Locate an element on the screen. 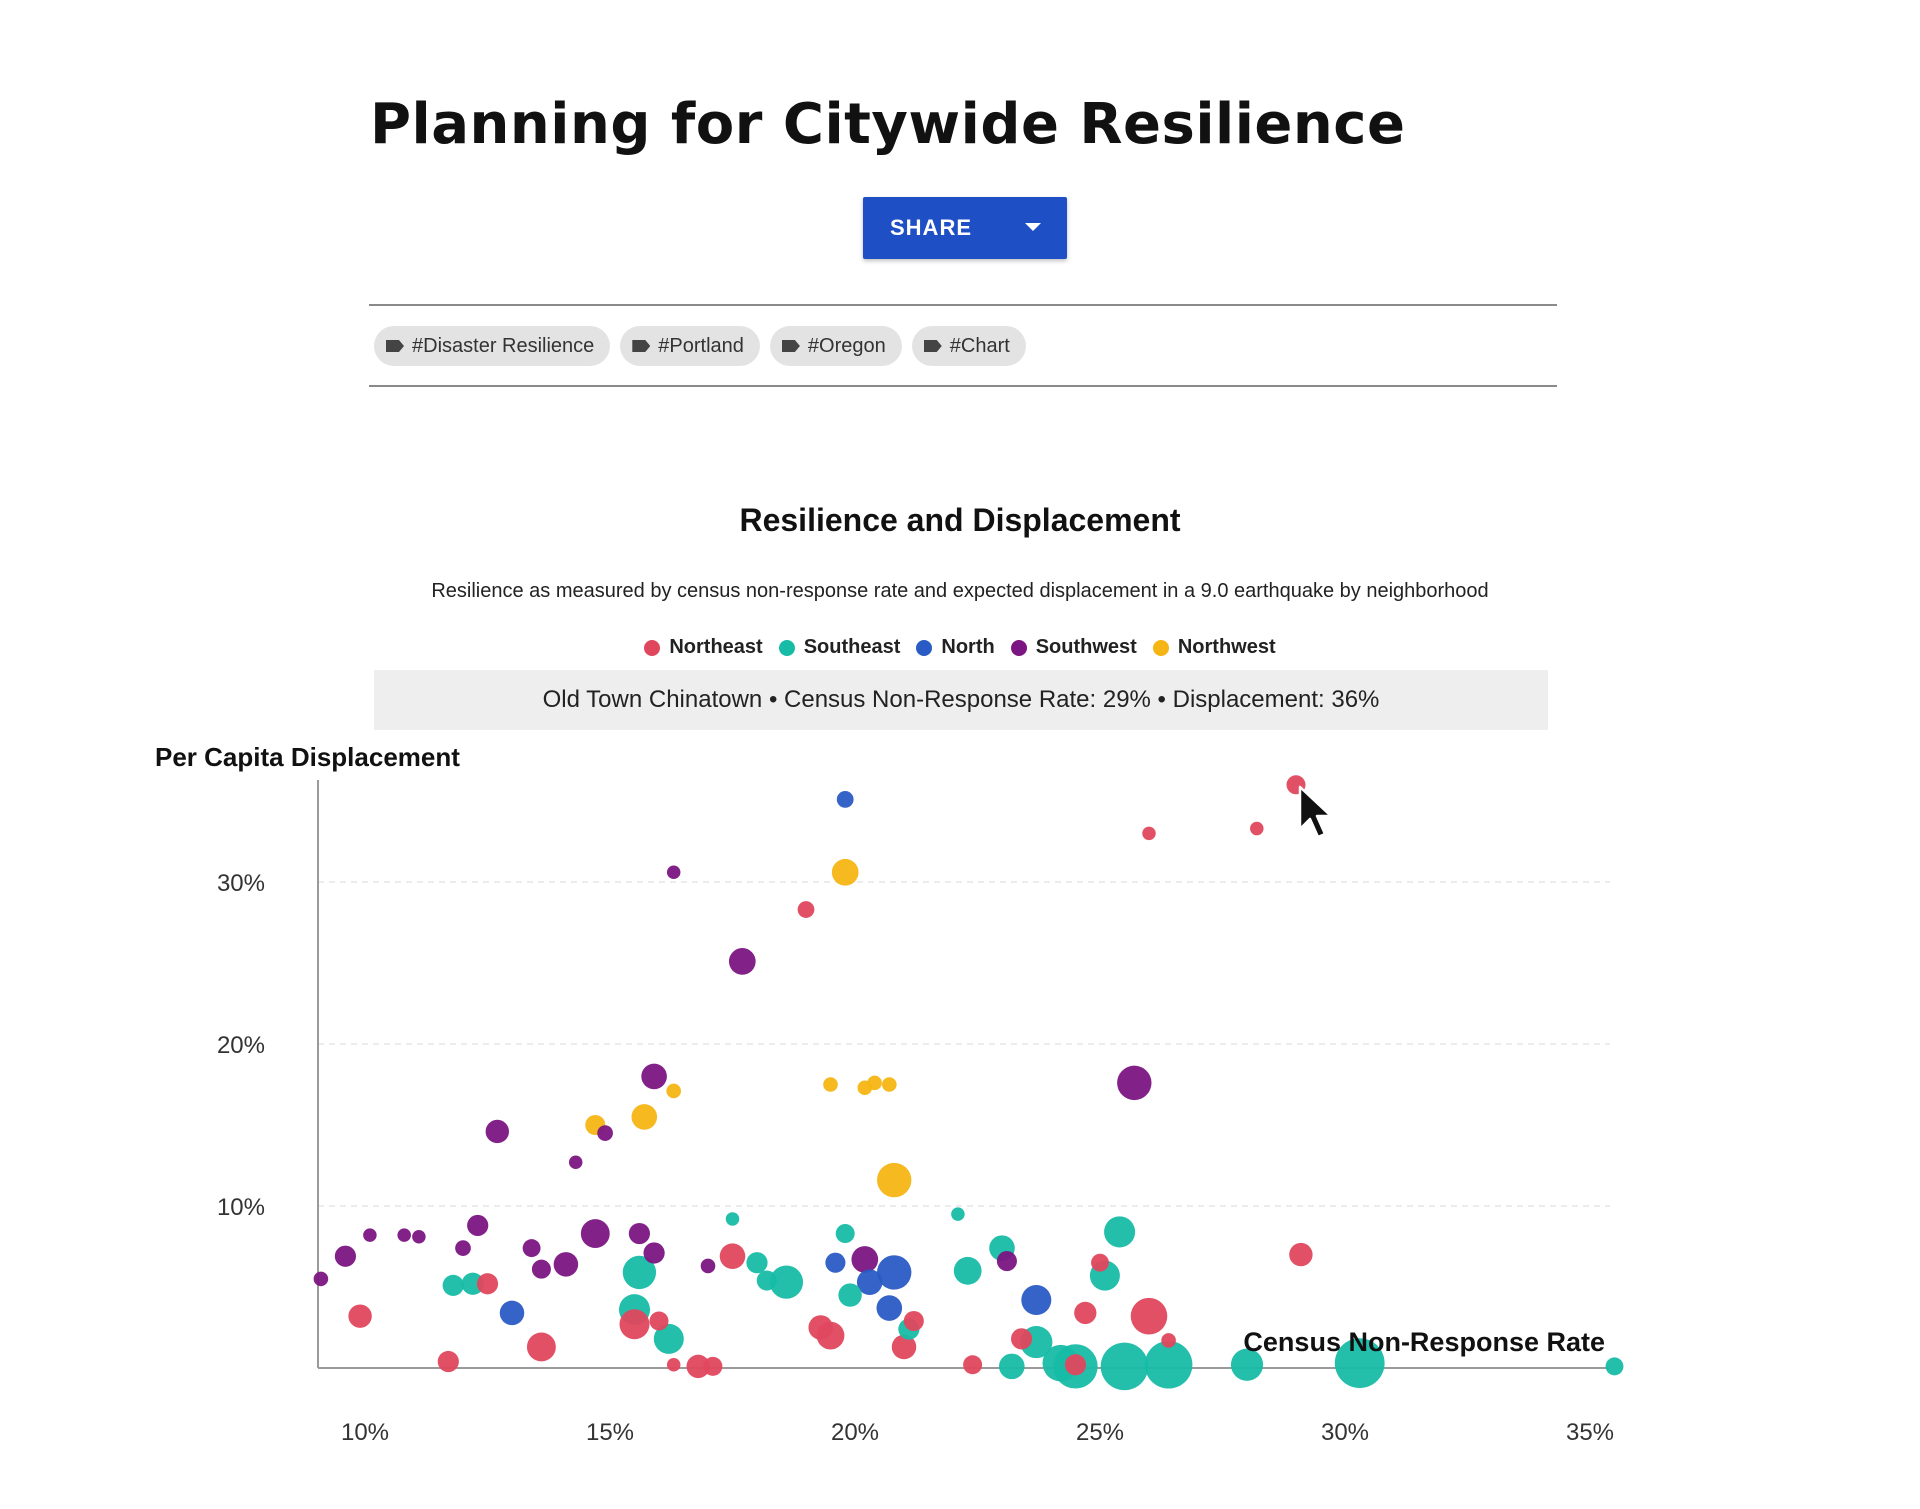 Image resolution: width=1920 pixels, height=1509 pixels. tag-portland: #Portland is located at coordinates (690, 346).